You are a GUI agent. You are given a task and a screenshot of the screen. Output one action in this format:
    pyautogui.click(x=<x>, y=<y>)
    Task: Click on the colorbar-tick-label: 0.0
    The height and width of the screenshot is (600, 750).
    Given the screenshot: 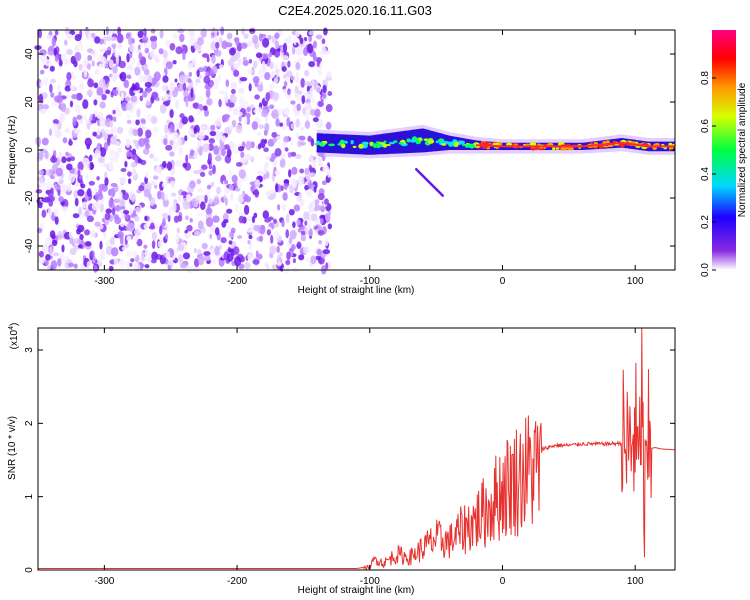 What is the action you would take?
    pyautogui.click(x=705, y=270)
    